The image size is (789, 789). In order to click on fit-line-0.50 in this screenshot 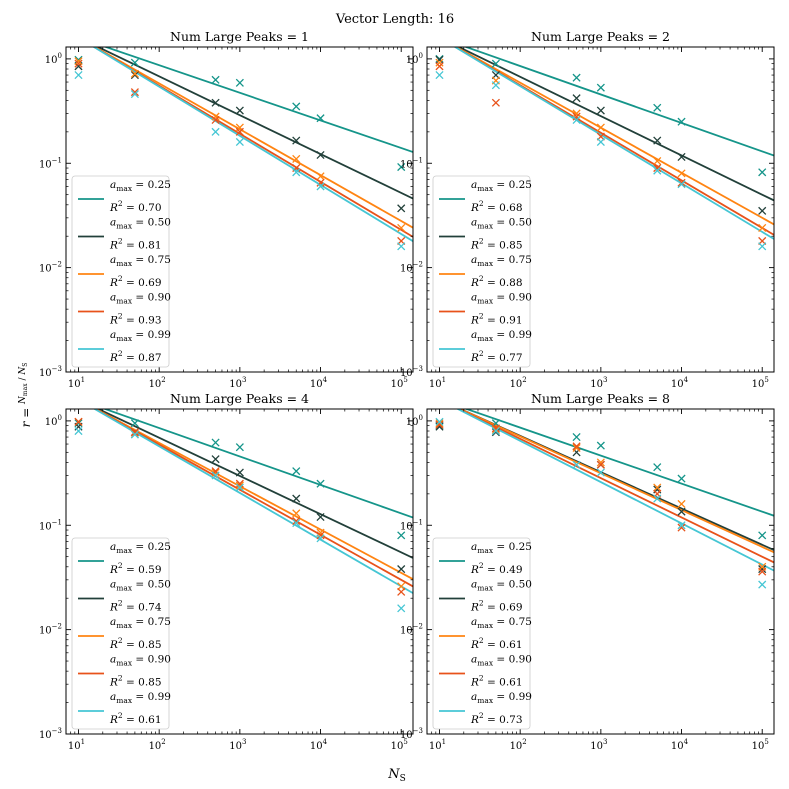, I will do `click(254, 123)`.